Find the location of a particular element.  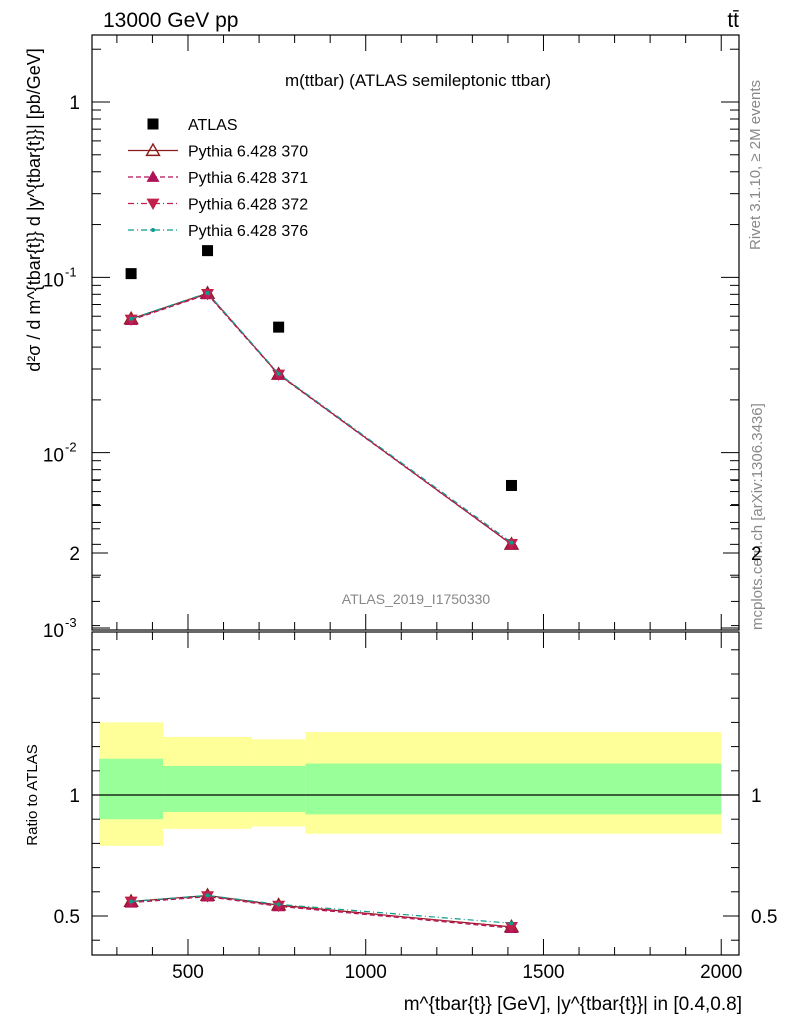

x-tick-label: 500 is located at coordinates (188, 972).